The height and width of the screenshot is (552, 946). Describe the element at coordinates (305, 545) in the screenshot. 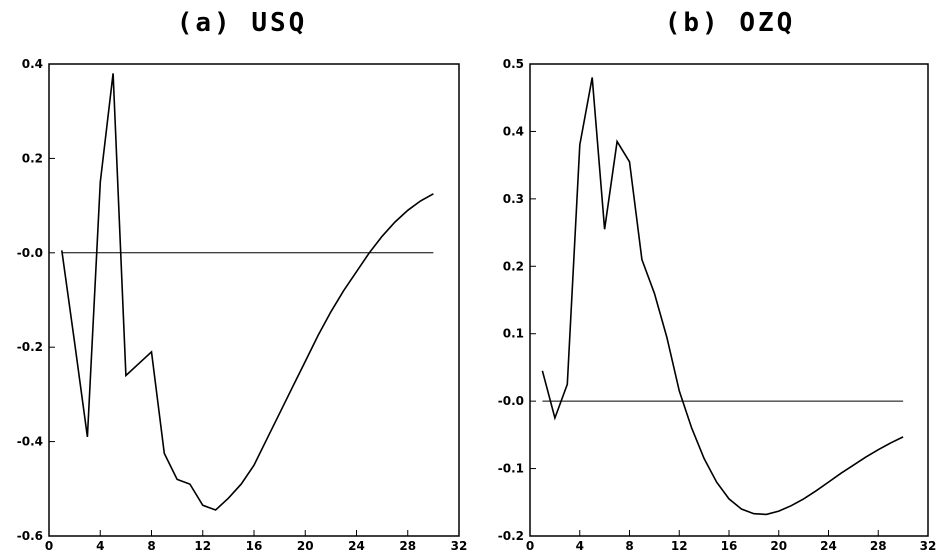

I see `x-tick-label-usq: 20` at that location.